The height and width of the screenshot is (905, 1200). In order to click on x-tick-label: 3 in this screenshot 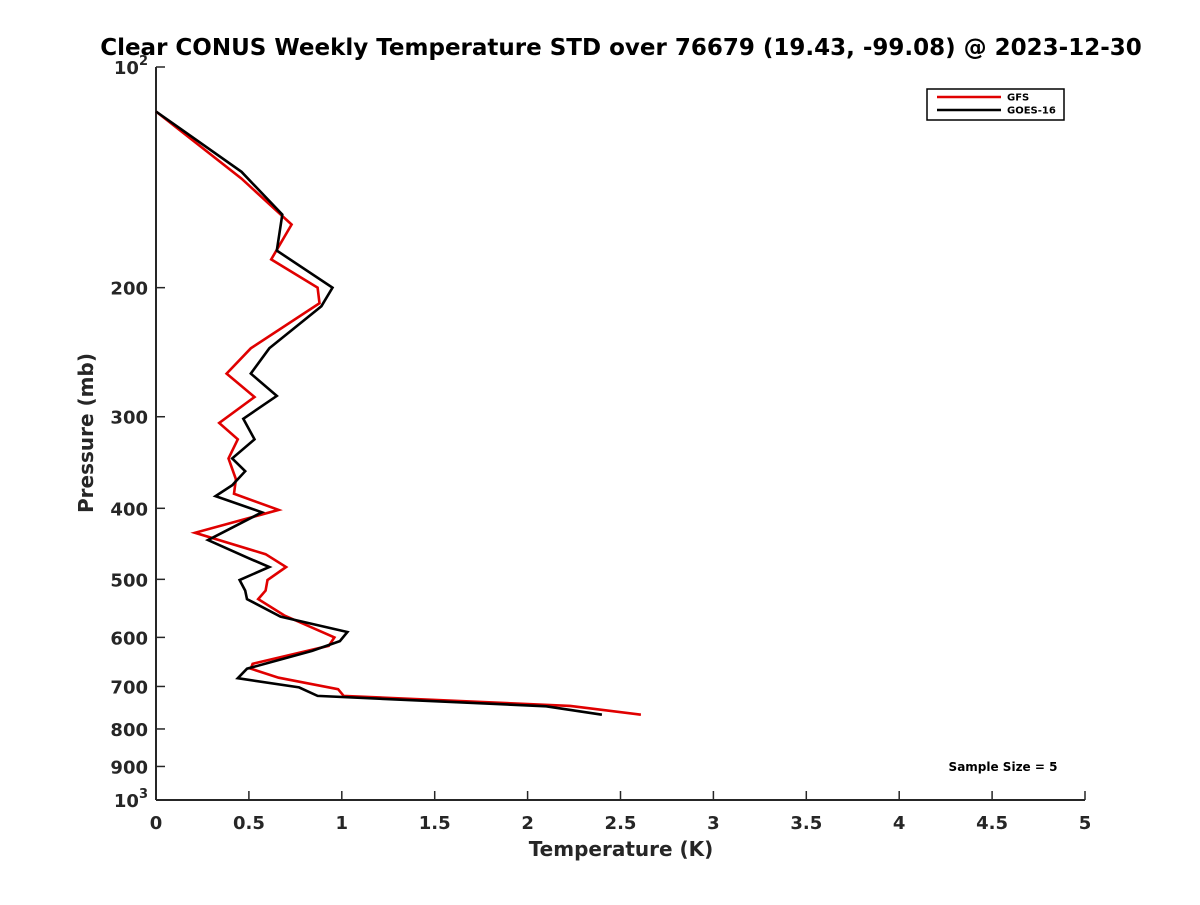, I will do `click(713, 823)`.